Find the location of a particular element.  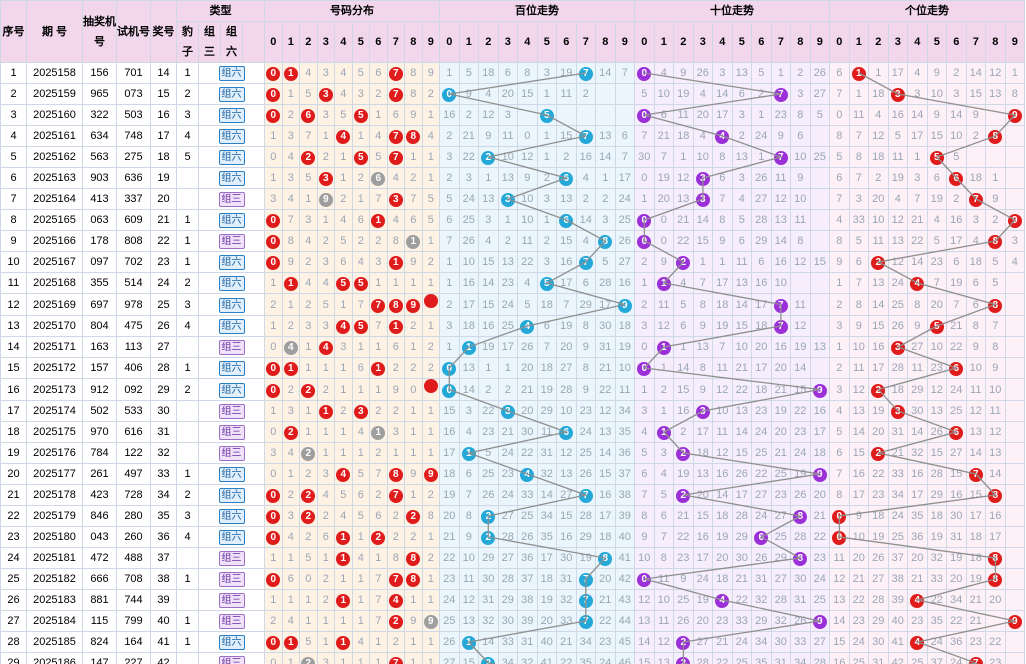

row-machine: 157 is located at coordinates (99, 368).